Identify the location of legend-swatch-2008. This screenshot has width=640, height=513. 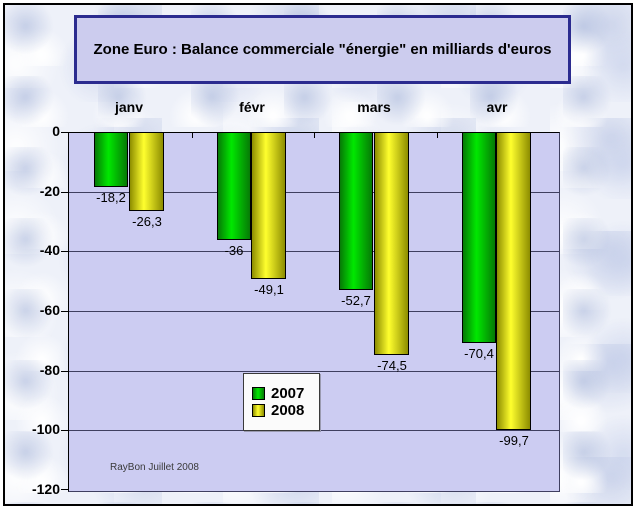
(258, 410).